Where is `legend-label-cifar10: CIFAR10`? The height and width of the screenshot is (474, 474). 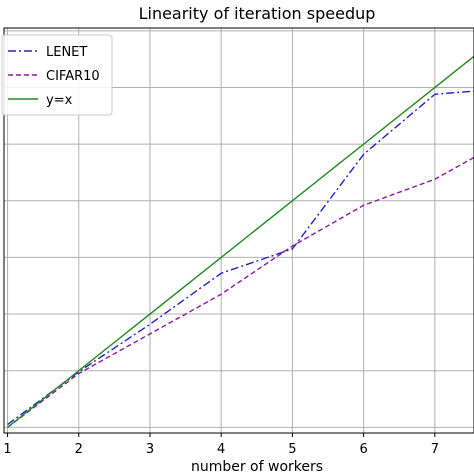
legend-label-cifar10: CIFAR10 is located at coordinates (73, 76).